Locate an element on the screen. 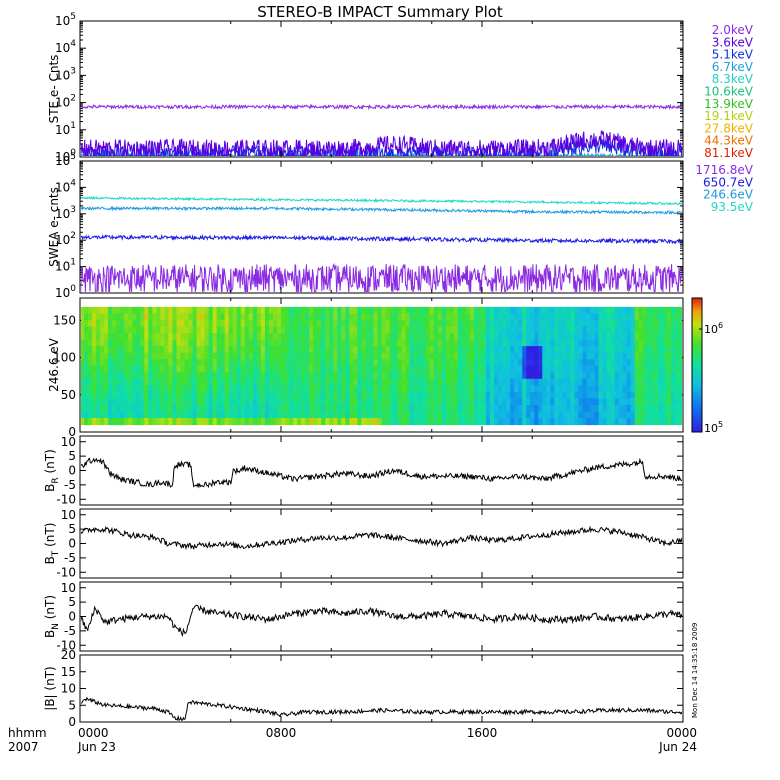  legend-entry: 1716.8eV is located at coordinates (724, 170).